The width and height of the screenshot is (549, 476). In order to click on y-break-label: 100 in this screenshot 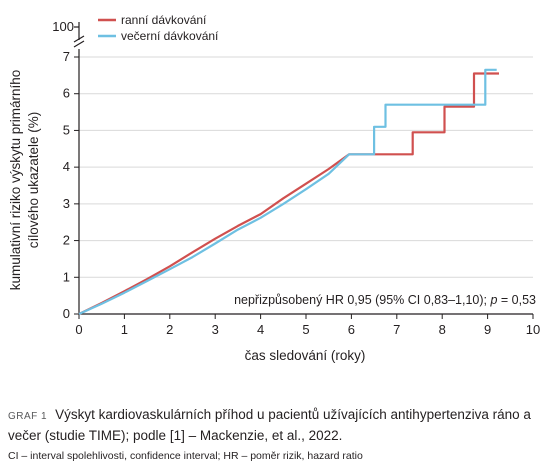, I will do `click(63, 26)`.